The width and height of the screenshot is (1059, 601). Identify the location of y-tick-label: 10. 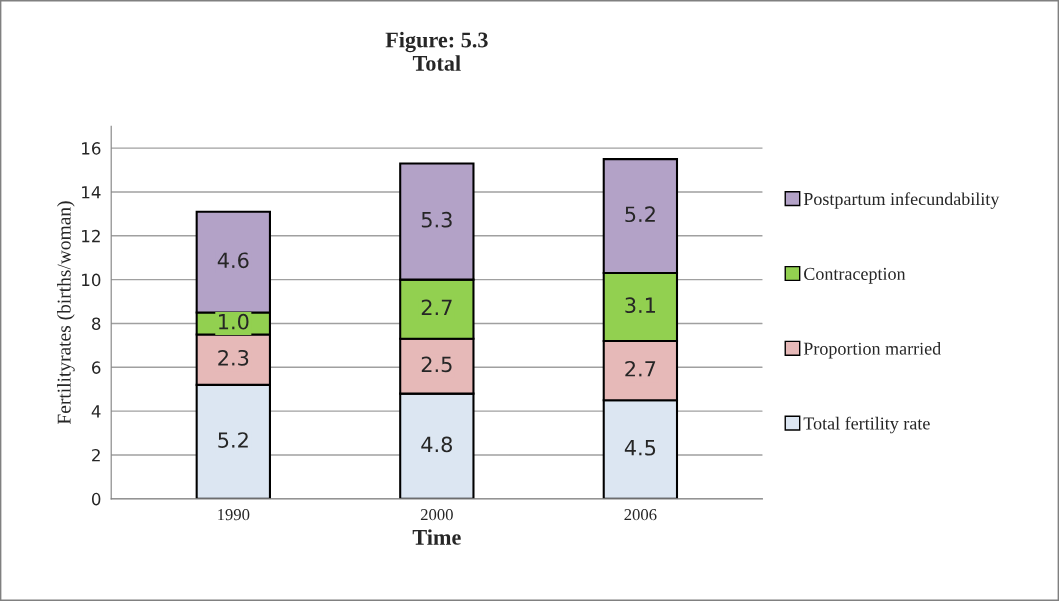
(91, 280).